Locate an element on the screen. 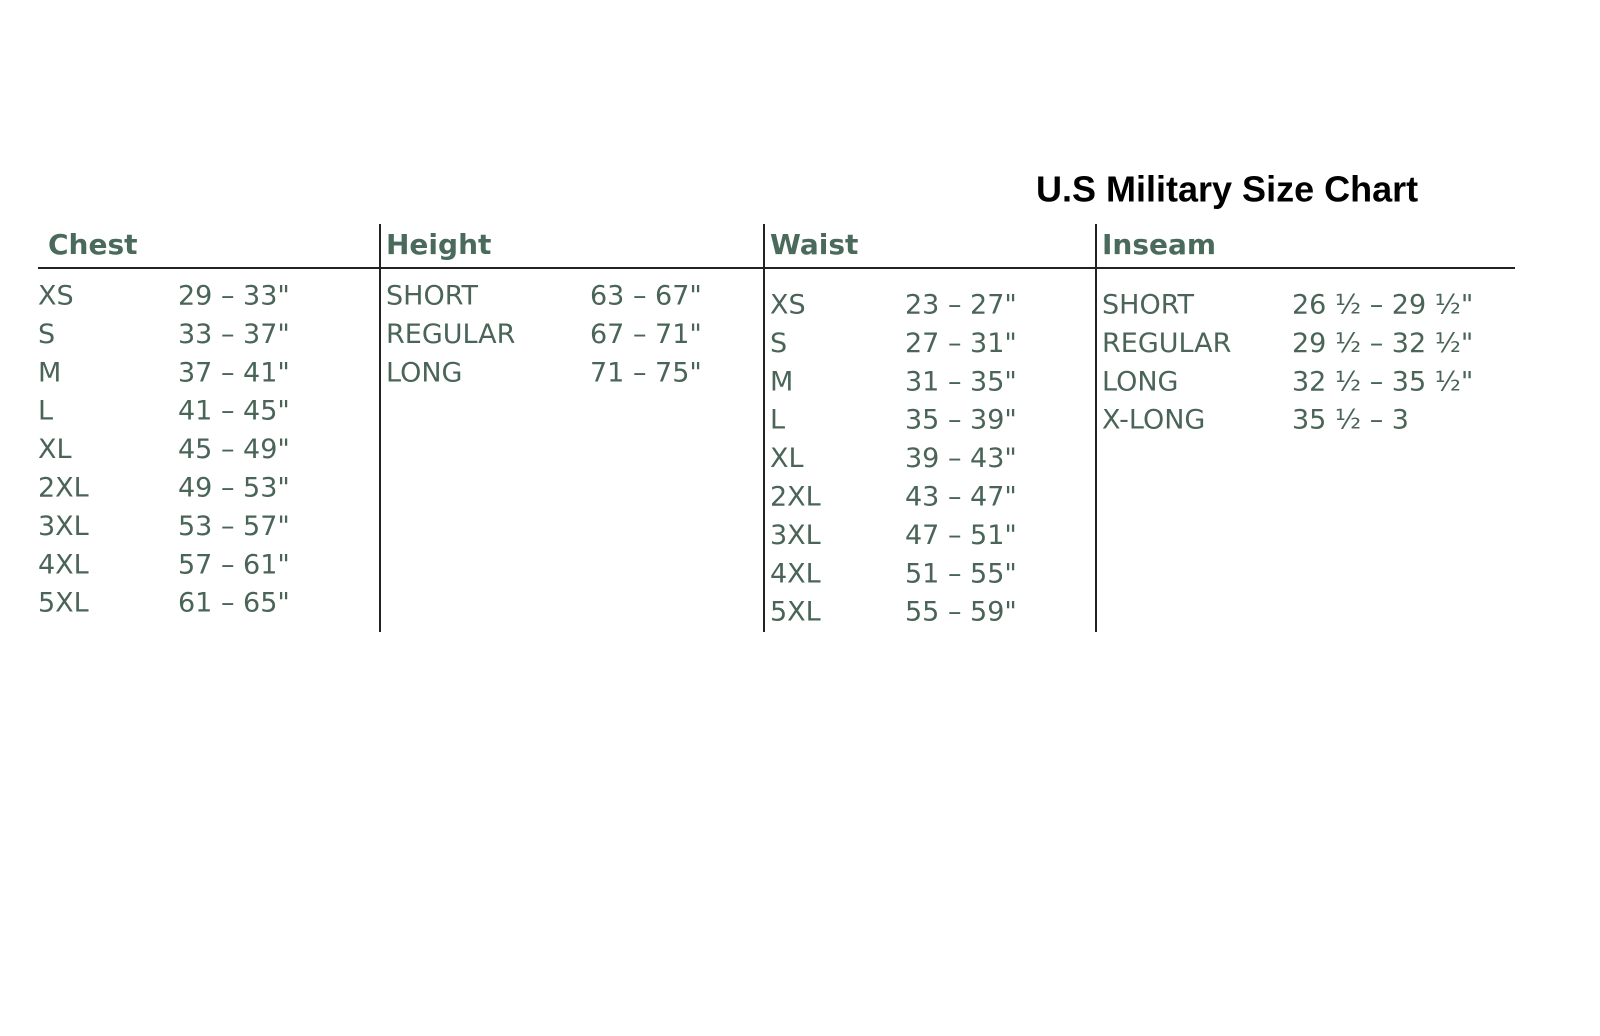 This screenshot has width=1600, height=1036. size-range: 23 – 27" is located at coordinates (961, 305).